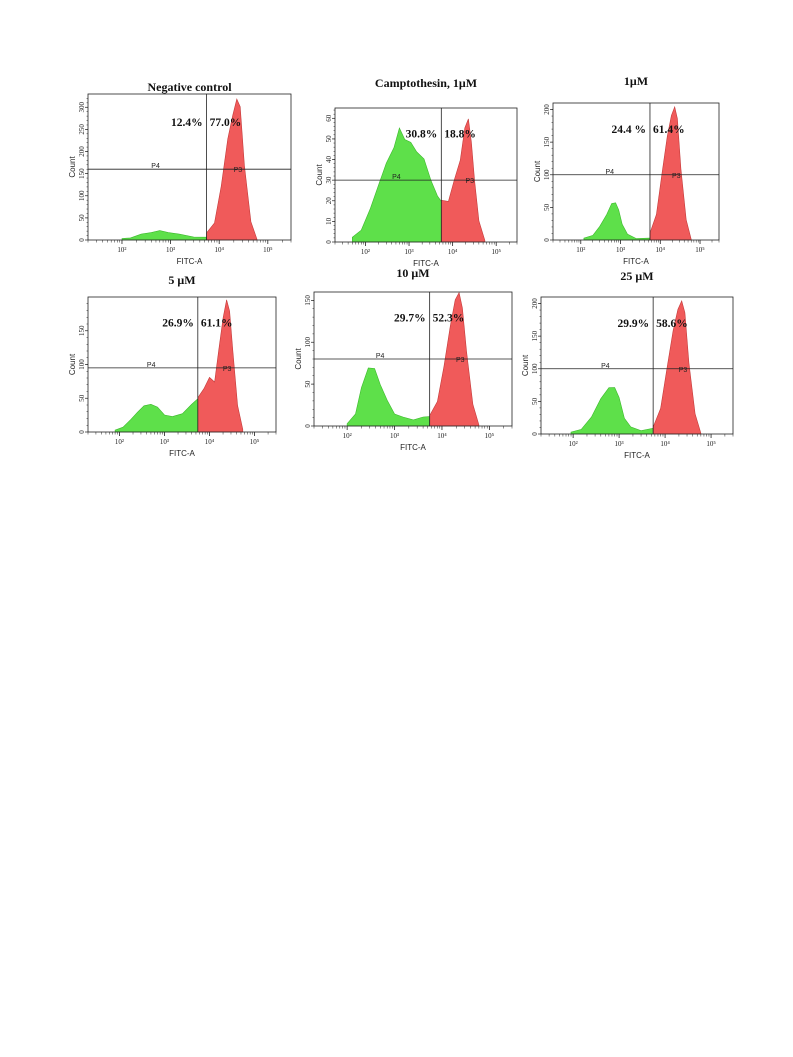  I want to click on y-tick-label: 40, so click(329, 160).